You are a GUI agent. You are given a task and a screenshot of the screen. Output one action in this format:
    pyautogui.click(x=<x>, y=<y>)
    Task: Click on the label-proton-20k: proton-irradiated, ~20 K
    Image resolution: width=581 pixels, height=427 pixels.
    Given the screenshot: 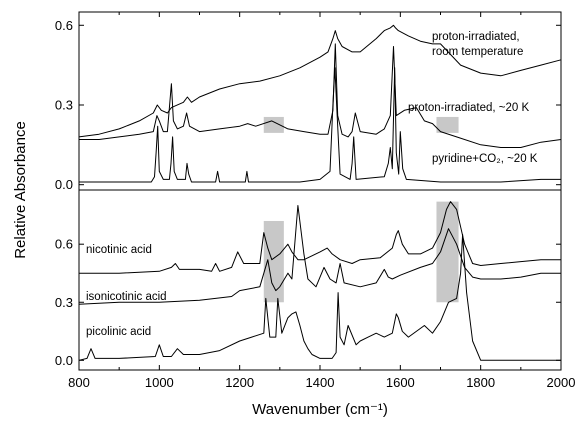 What is the action you would take?
    pyautogui.click(x=468, y=108)
    